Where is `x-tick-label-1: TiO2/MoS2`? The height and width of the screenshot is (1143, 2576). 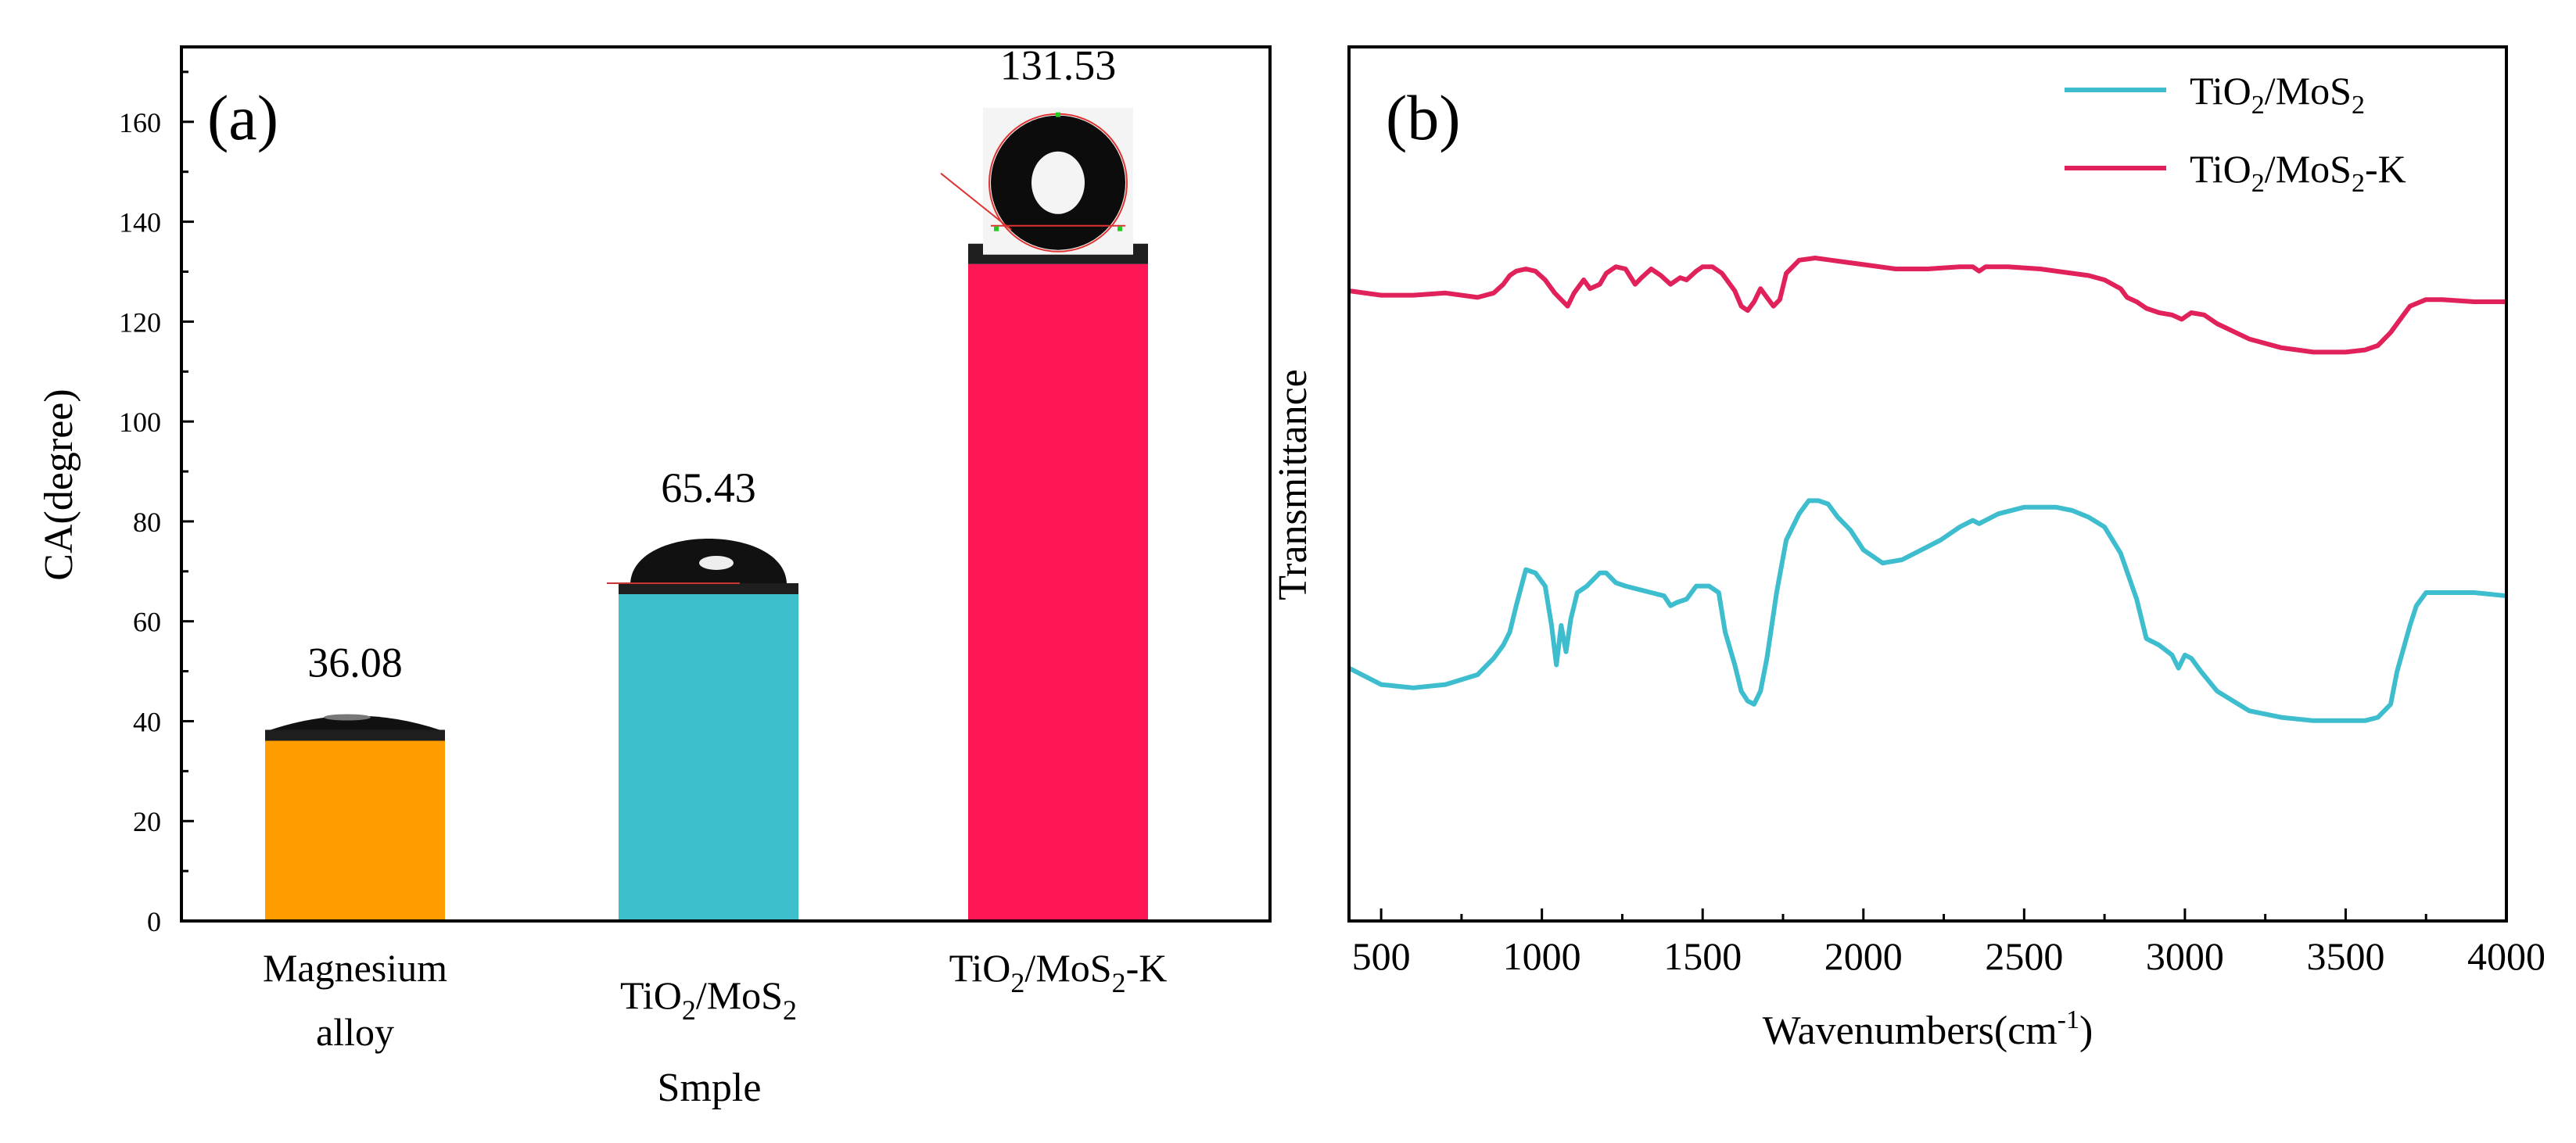 x-tick-label-1: TiO2/MoS2 is located at coordinates (708, 1000).